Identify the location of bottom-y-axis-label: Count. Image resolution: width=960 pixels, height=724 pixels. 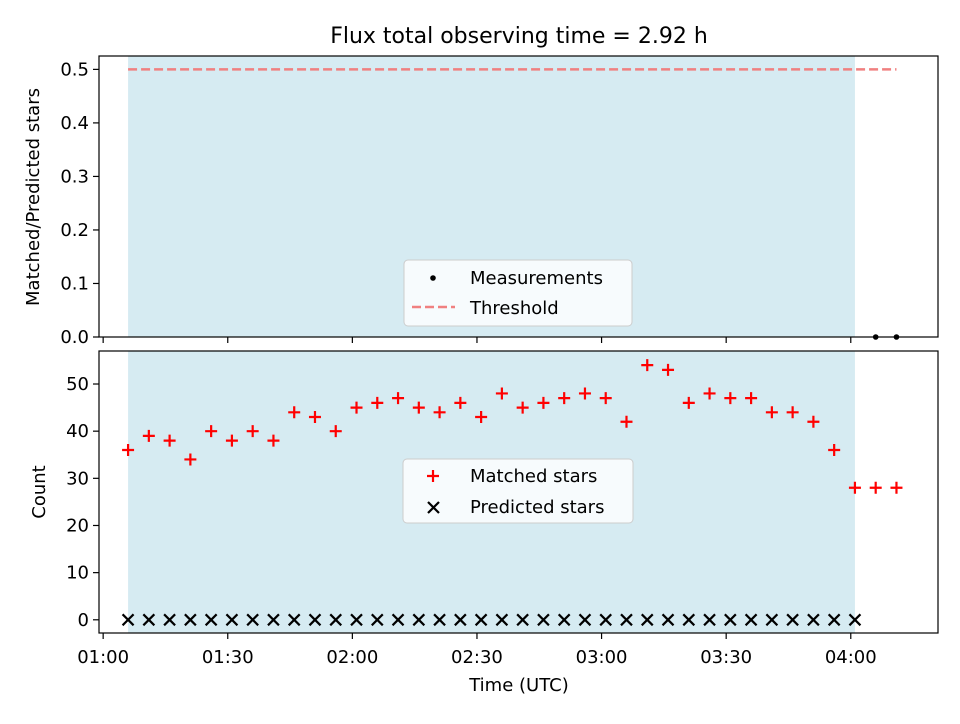
(39, 491).